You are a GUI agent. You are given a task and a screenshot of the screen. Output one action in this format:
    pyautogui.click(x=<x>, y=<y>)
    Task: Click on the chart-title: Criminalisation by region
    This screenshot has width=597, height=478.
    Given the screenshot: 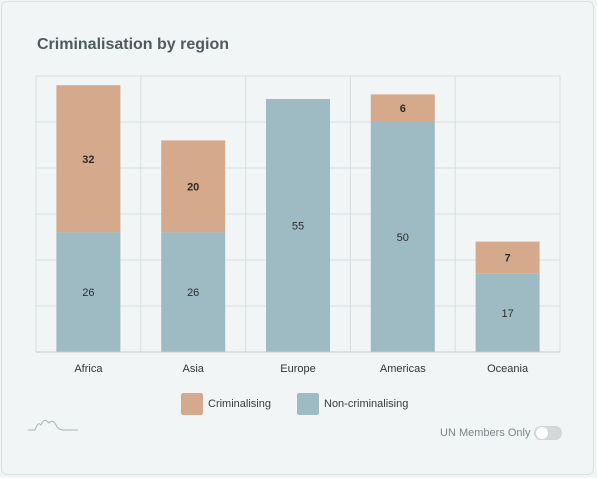 What is the action you would take?
    pyautogui.click(x=133, y=44)
    